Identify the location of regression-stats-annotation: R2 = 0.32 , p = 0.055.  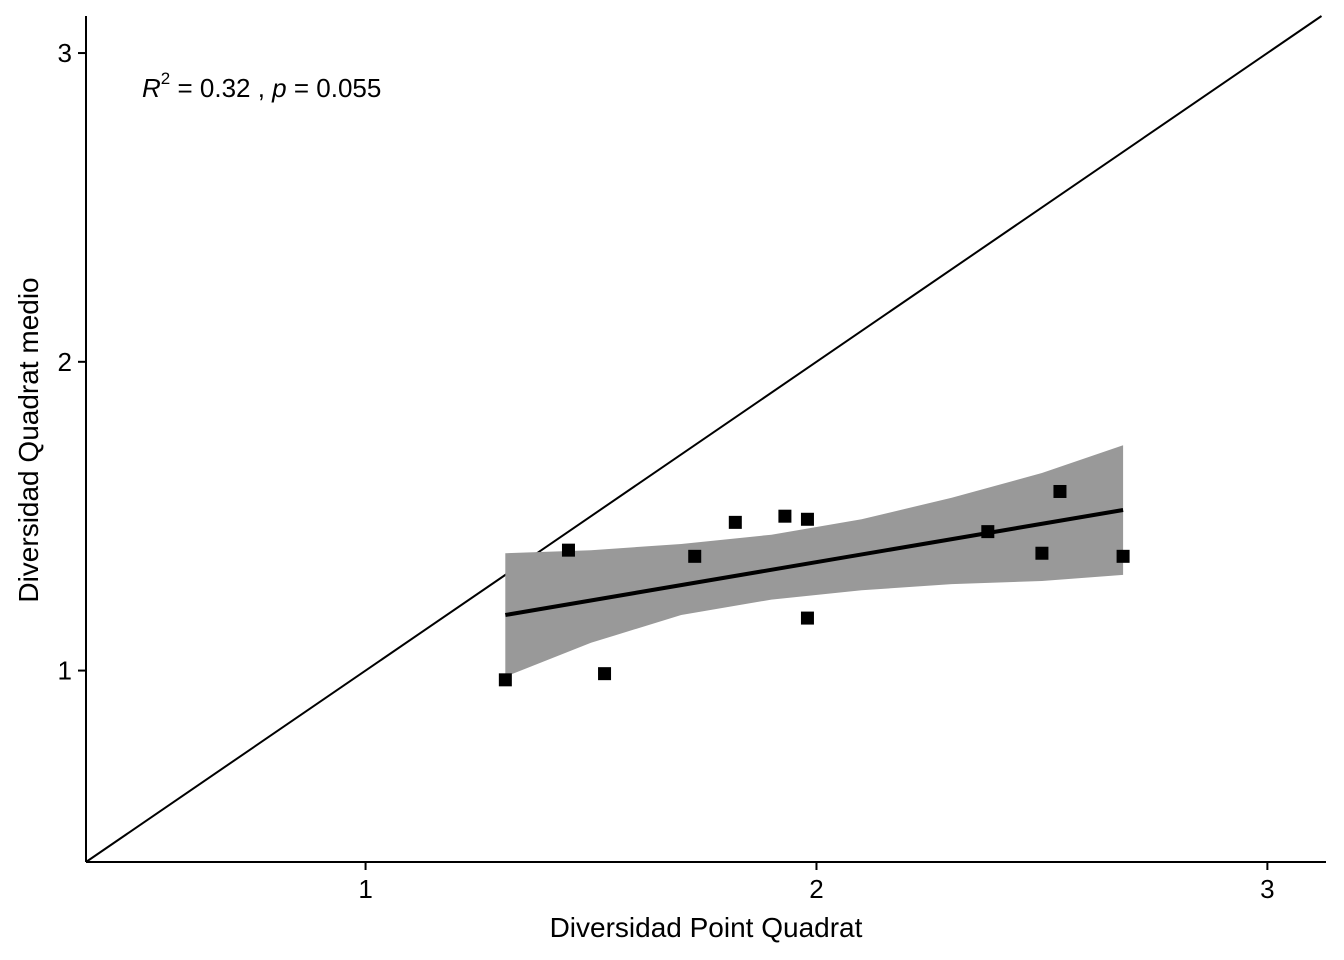
(261, 86).